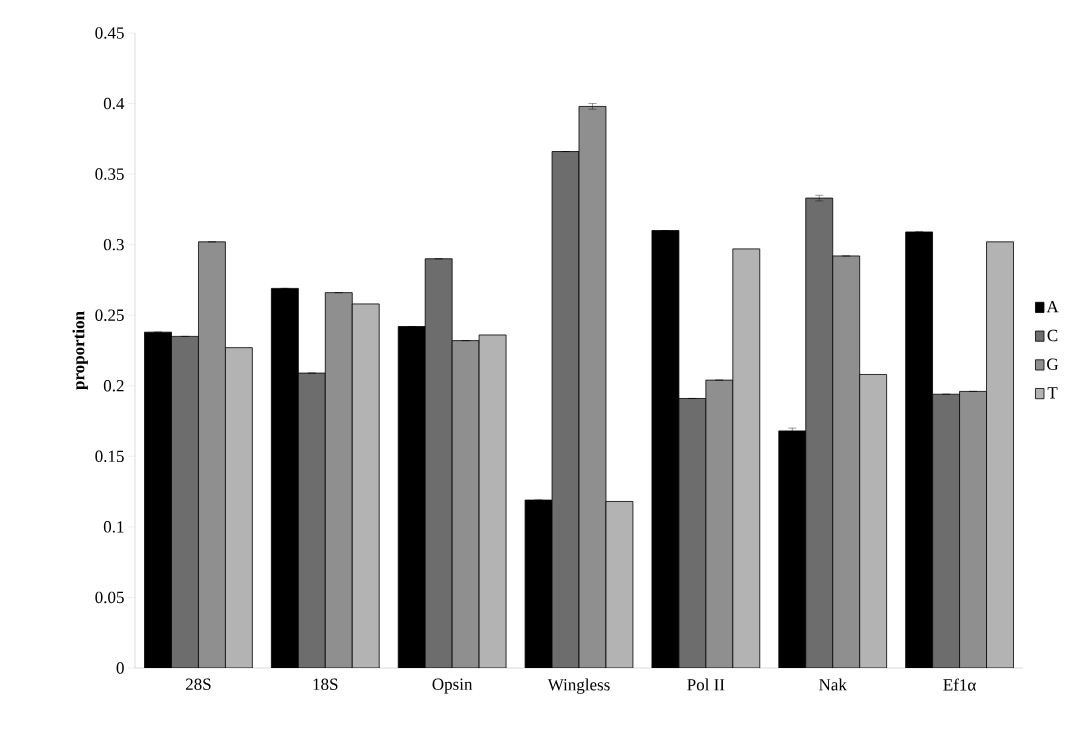  Describe the element at coordinates (109, 33) in the screenshot. I see `y-tick-label: 0.45` at that location.